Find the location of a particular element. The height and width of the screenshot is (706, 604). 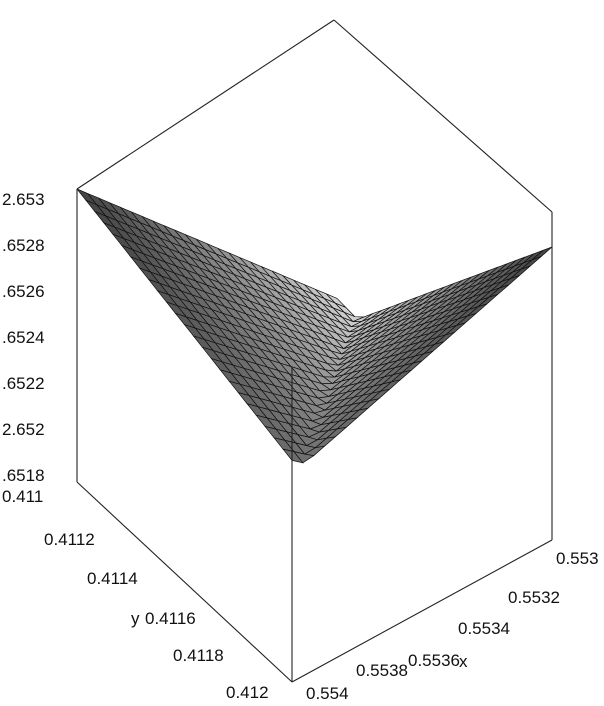

z-tick-label: .6528 is located at coordinates (23, 245).